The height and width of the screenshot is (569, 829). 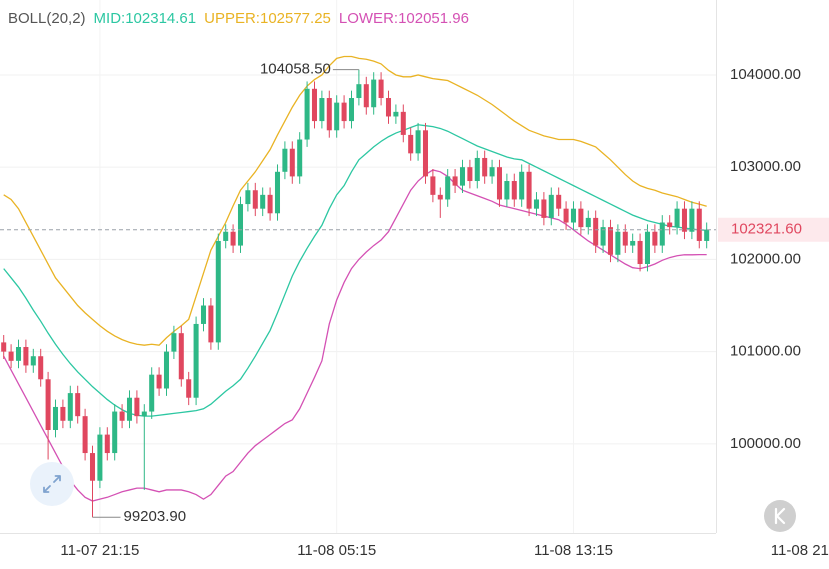 I want to click on x-tick-label: 11-08 21:15, so click(x=800, y=550).